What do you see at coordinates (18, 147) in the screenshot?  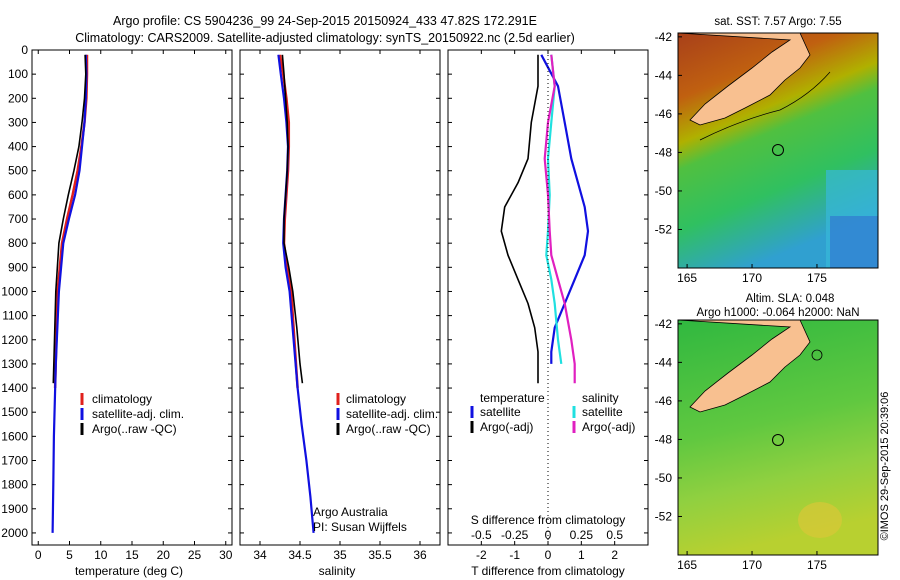 I see `y-tick-label: 400` at bounding box center [18, 147].